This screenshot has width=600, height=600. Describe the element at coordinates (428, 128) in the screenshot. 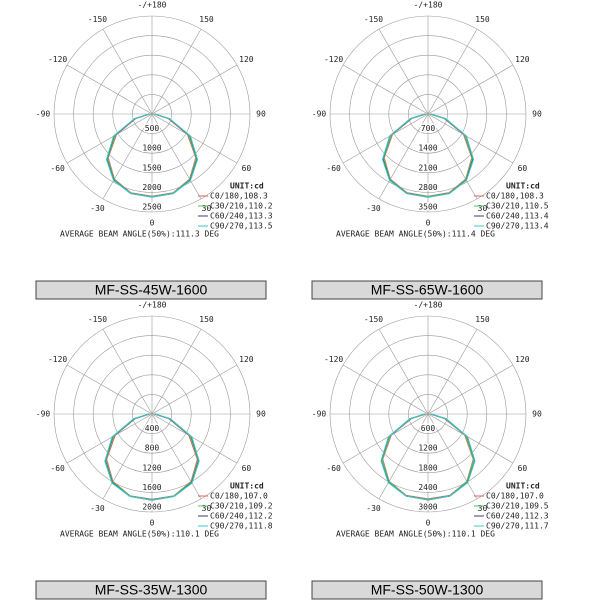

I see `radial-label: 700` at that location.